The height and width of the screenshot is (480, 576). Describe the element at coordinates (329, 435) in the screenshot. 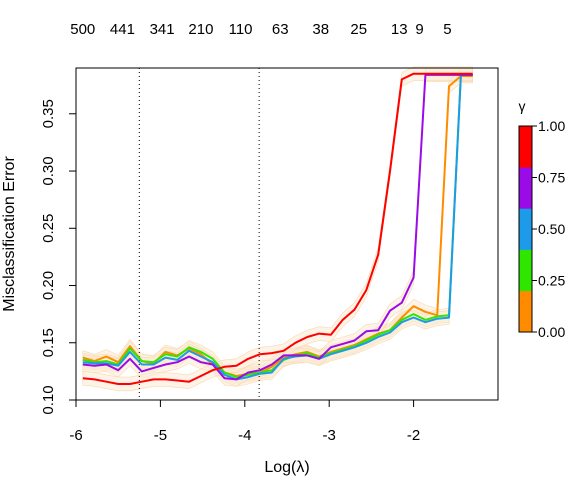

I see `x-tick-label-3: -3` at that location.